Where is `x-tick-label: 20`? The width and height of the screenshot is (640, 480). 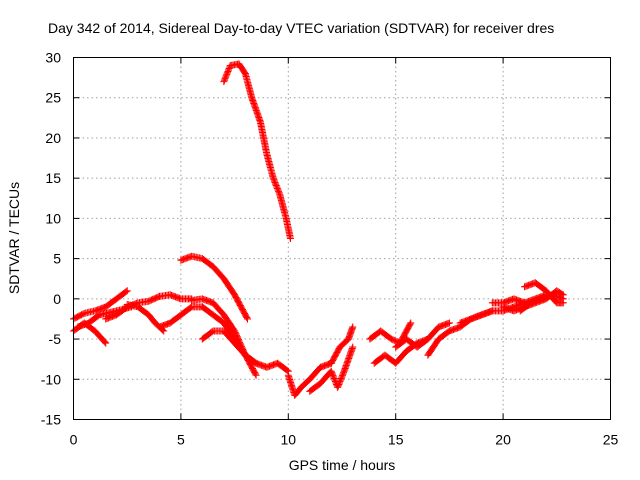
x-tick-label: 20 is located at coordinates (503, 440).